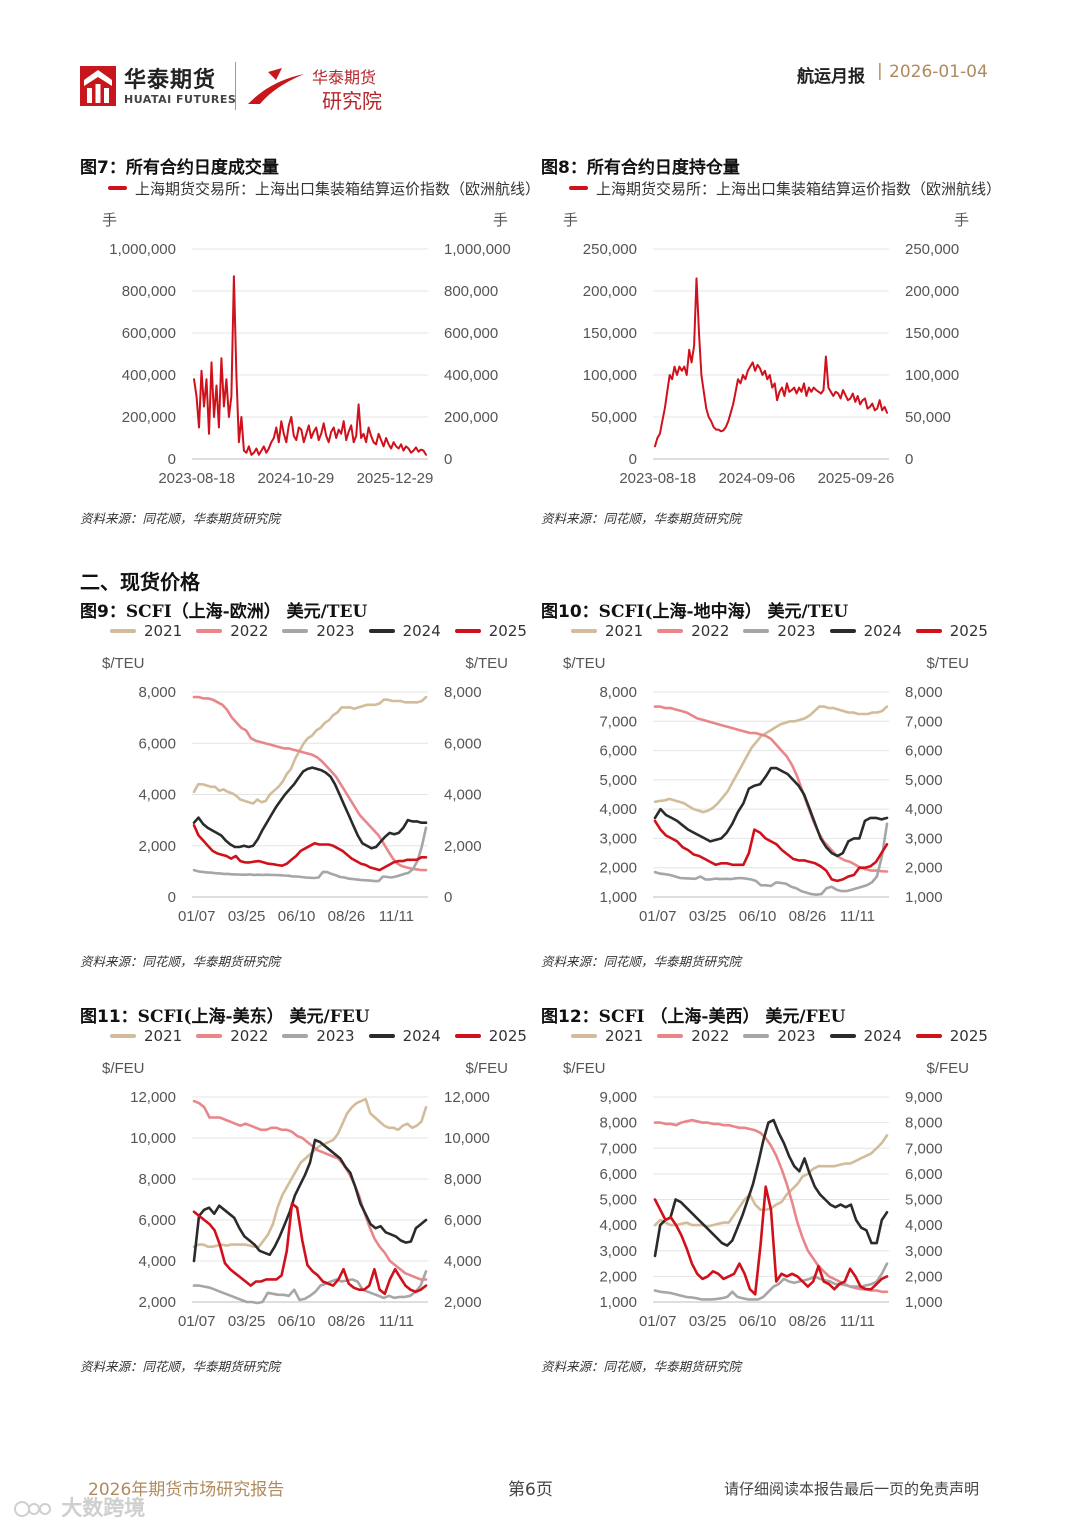 This screenshot has height=1527, width=1080. I want to click on y-tick-left: 250,000, so click(610, 249).